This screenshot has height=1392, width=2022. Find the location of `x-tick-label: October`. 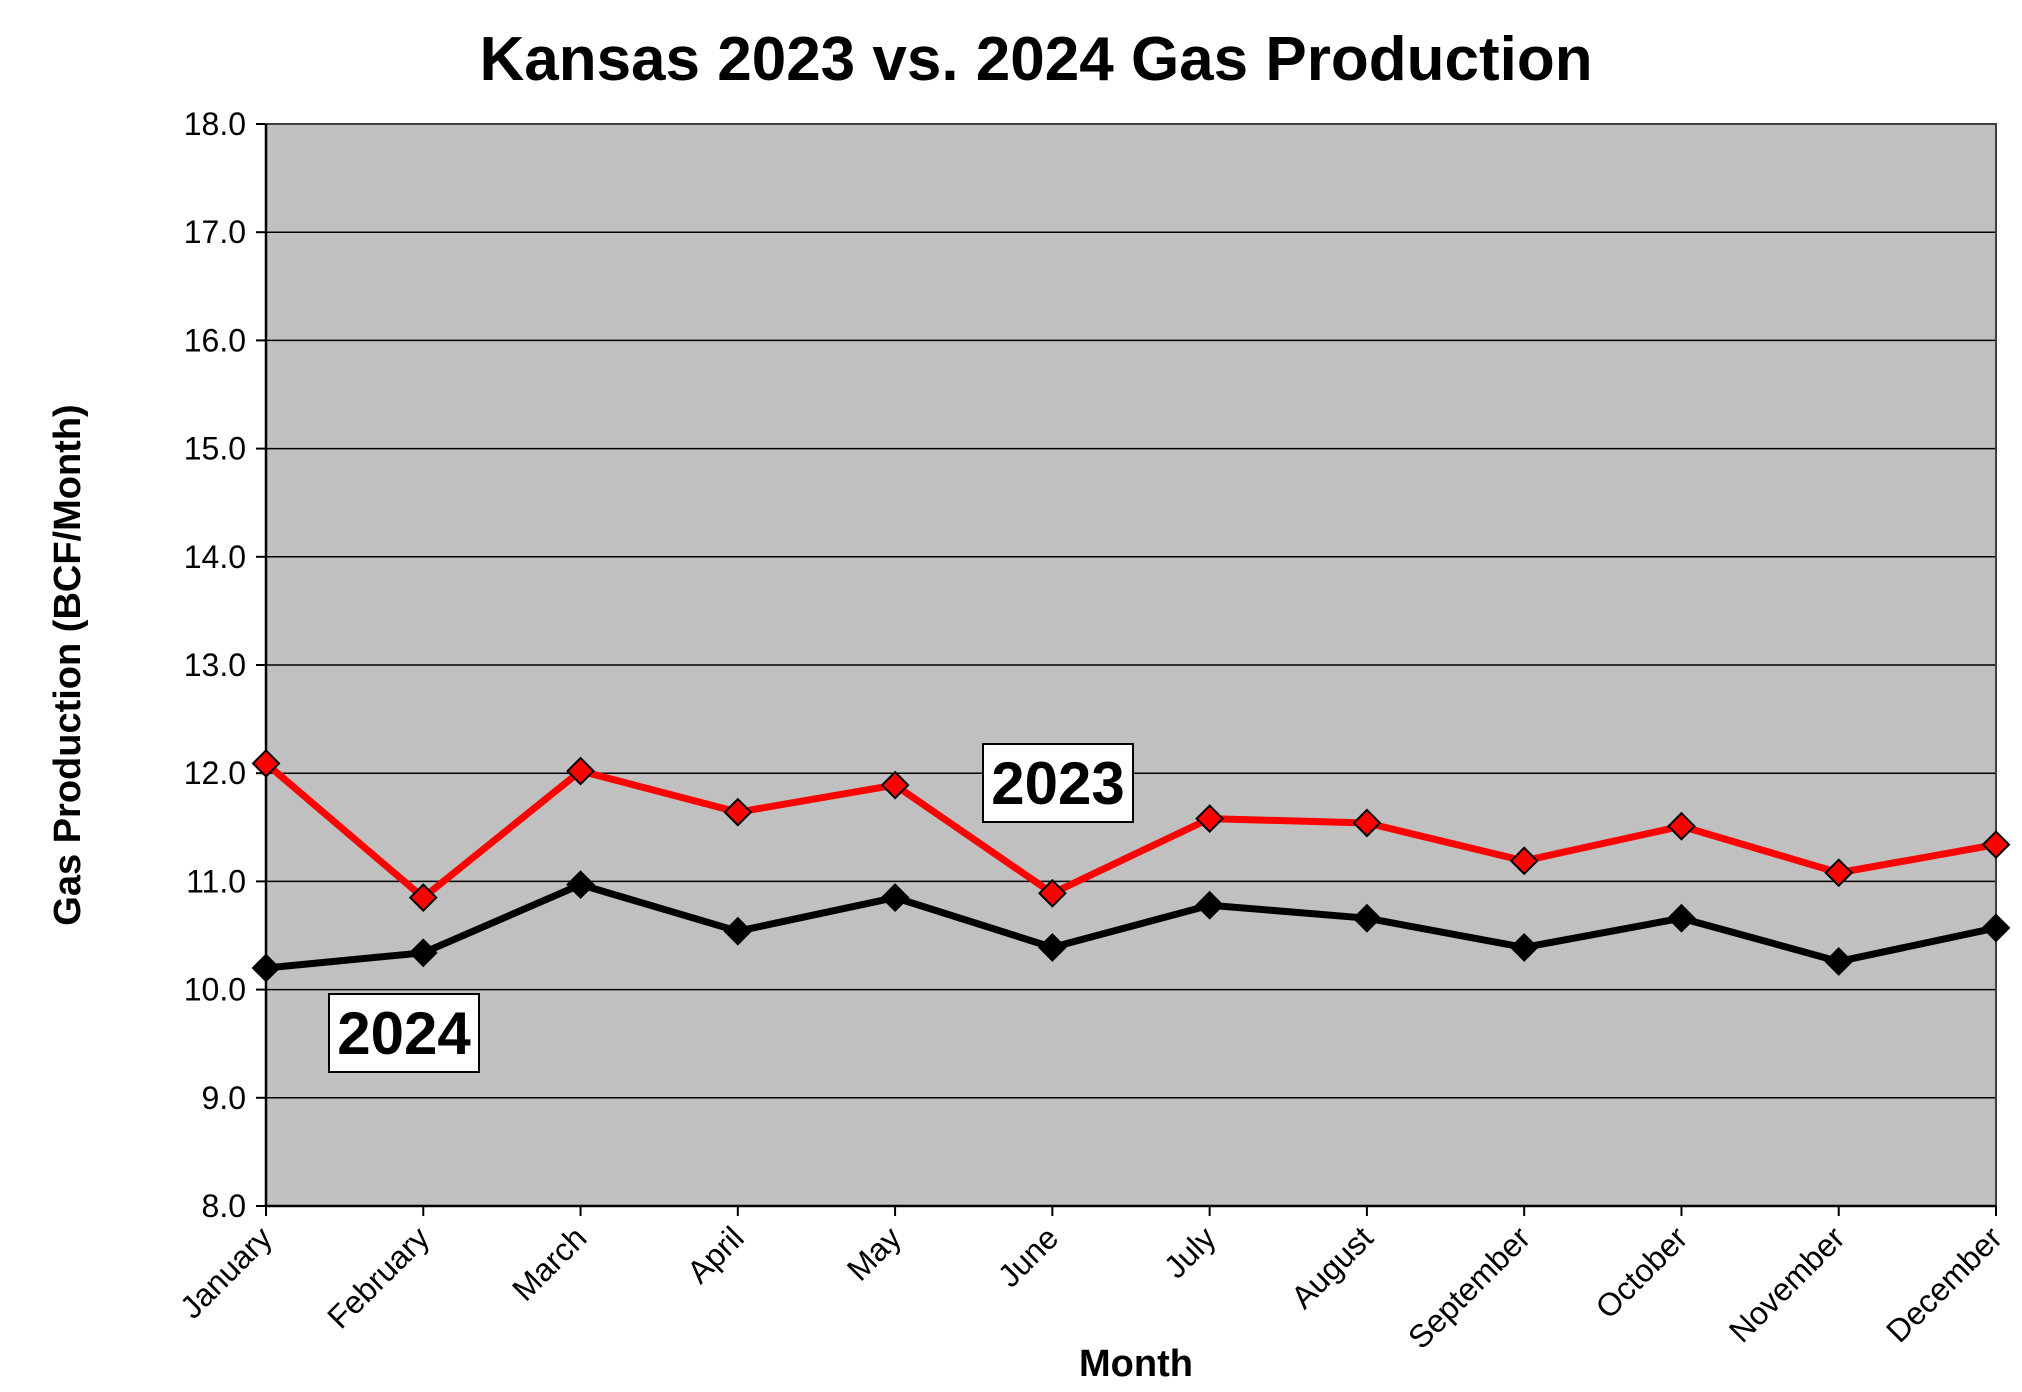

x-tick-label: October is located at coordinates (1641, 1272).